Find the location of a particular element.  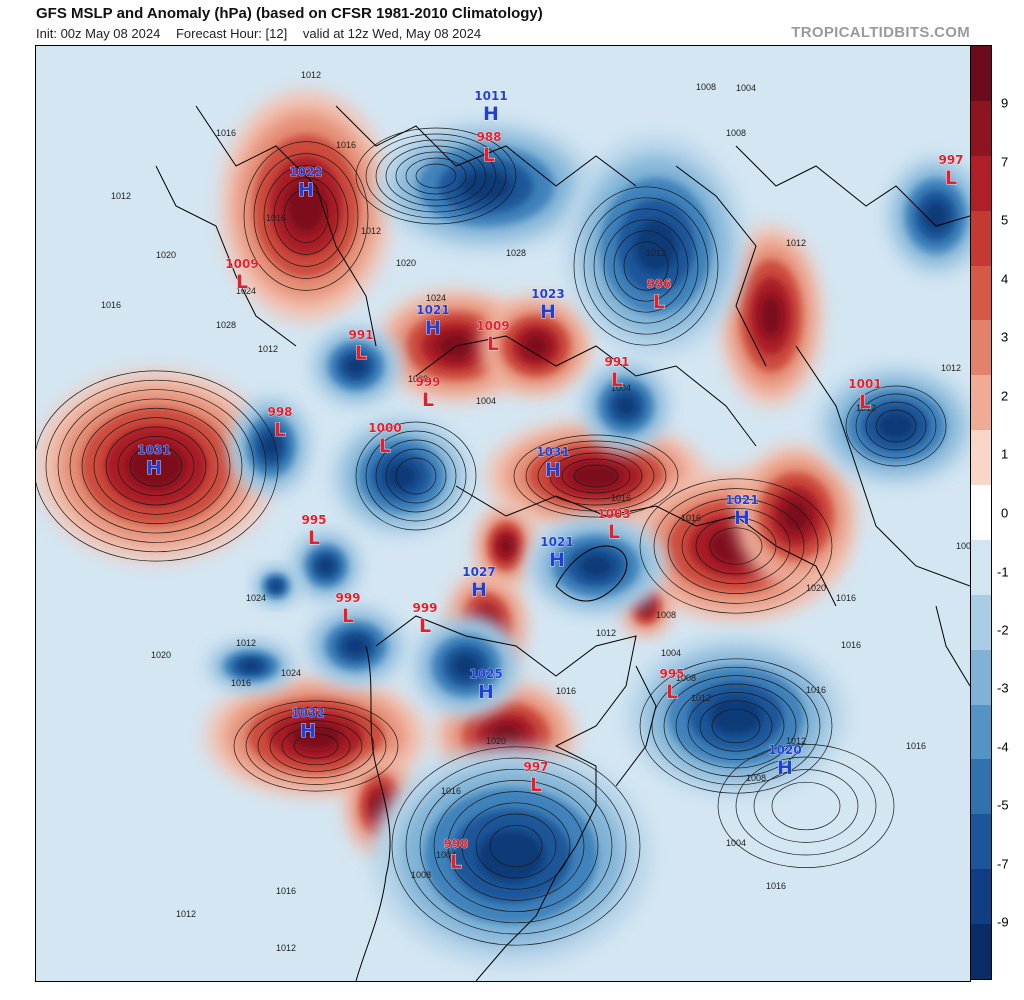

colorbar-tick-label: 5 is located at coordinates (1005, 220).